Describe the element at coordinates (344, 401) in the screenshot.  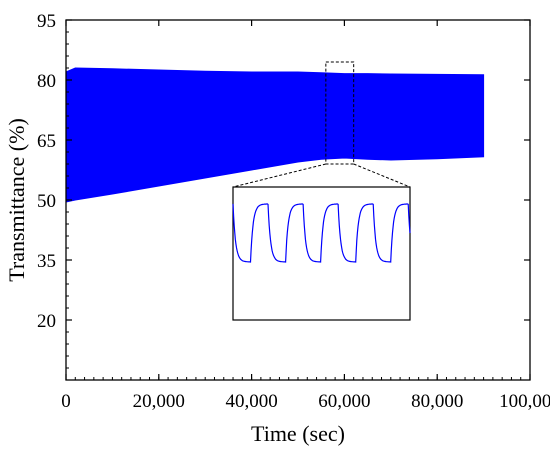
I see `x-tick-label: 60,000` at that location.